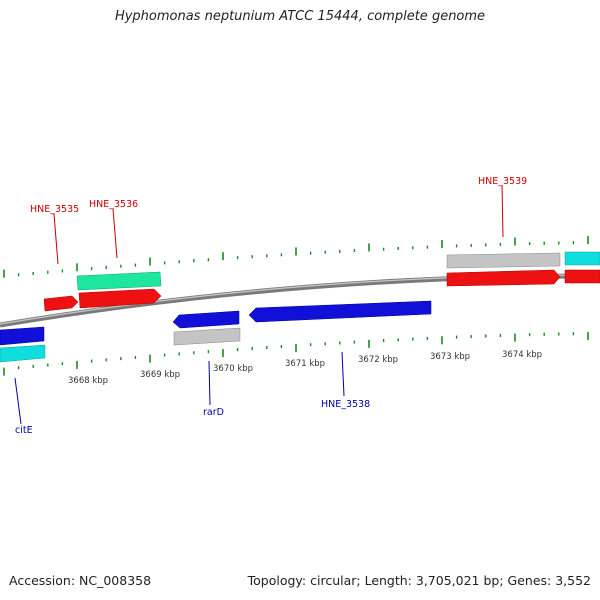 The image size is (600, 600). I want to click on lower-tick-track, so click(296, 354).